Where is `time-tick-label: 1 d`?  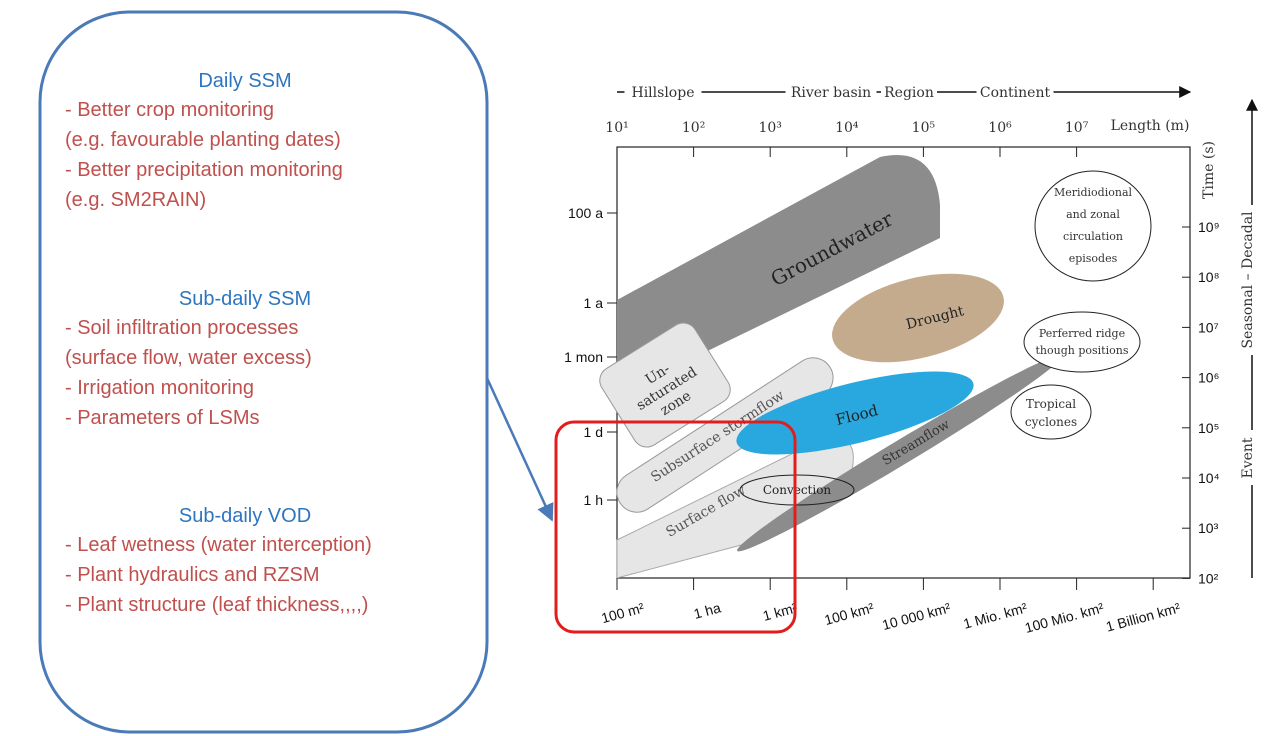
time-tick-label: 1 d is located at coordinates (593, 432).